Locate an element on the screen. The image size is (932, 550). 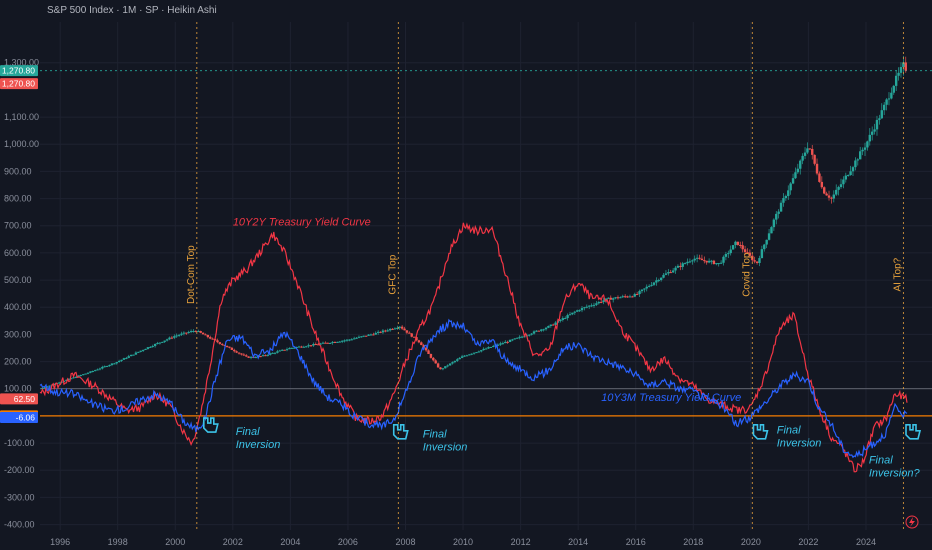
x-tick-label: 1996 is located at coordinates (60, 542).